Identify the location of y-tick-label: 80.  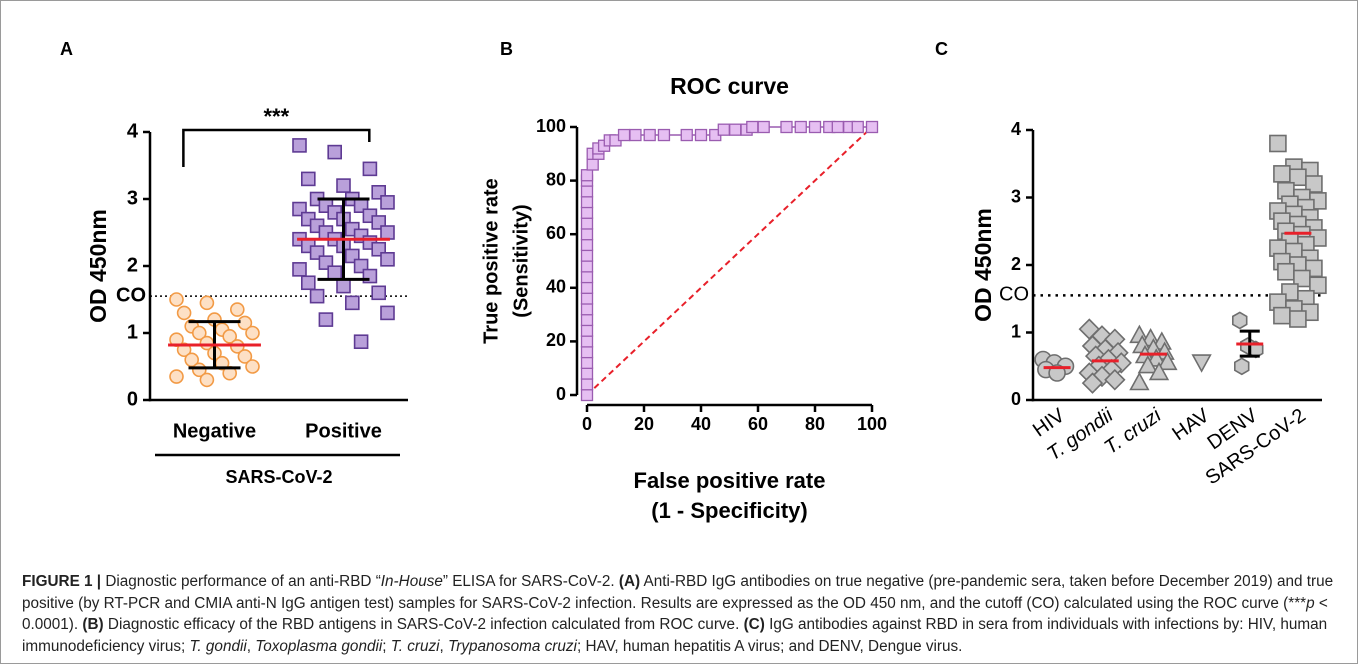
(556, 179).